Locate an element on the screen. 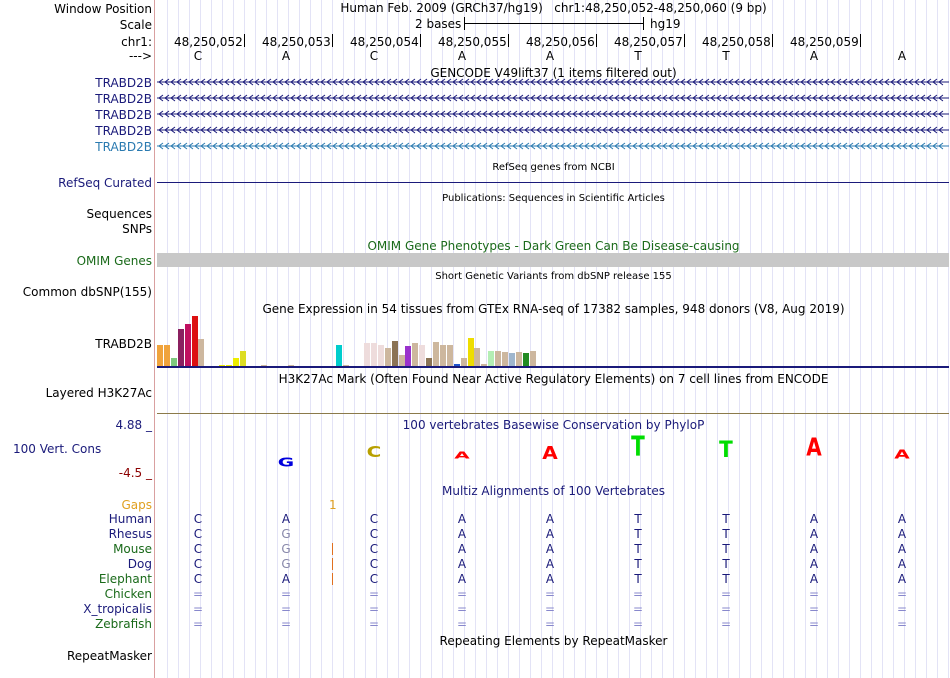  species-label: Human is located at coordinates (130, 519).